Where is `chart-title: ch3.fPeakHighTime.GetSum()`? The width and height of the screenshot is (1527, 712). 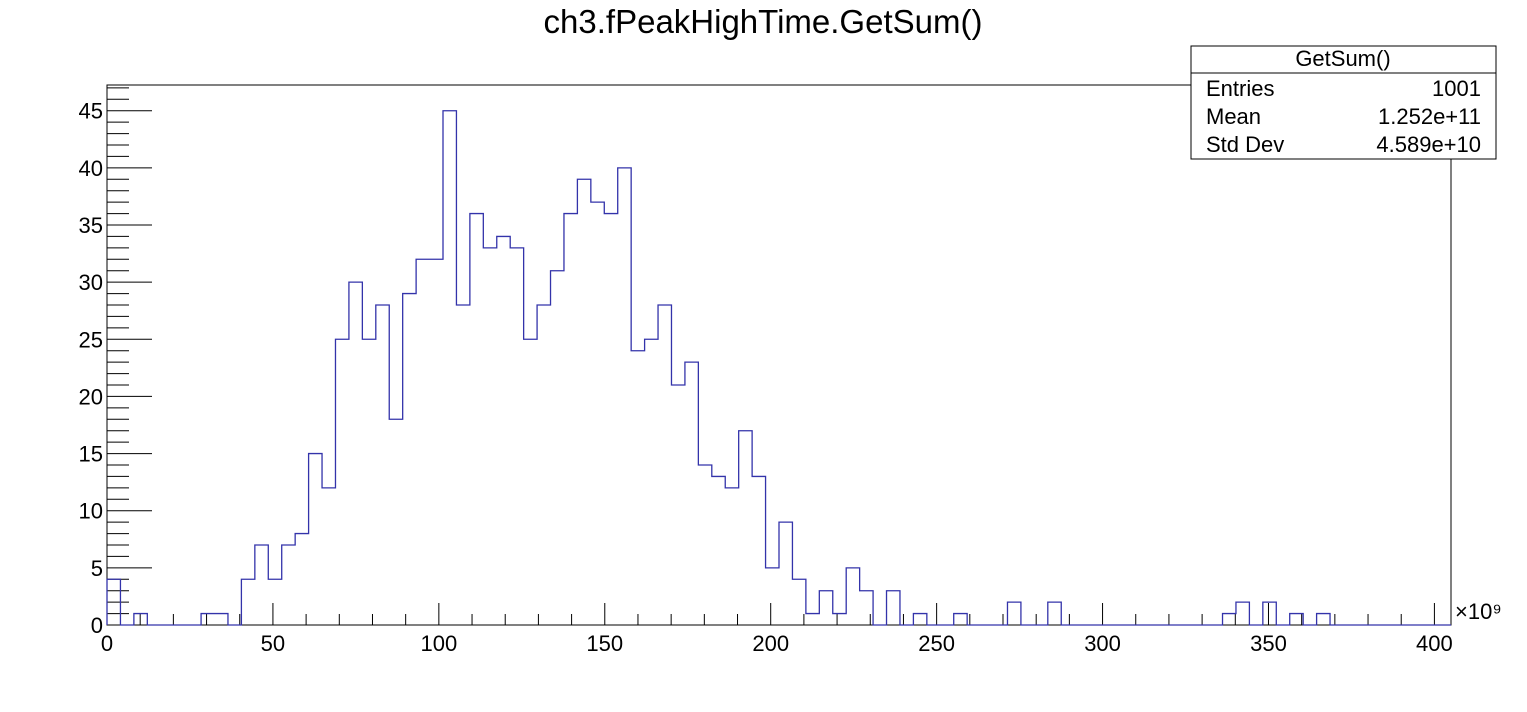 chart-title: ch3.fPeakHighTime.GetSum() is located at coordinates (763, 21).